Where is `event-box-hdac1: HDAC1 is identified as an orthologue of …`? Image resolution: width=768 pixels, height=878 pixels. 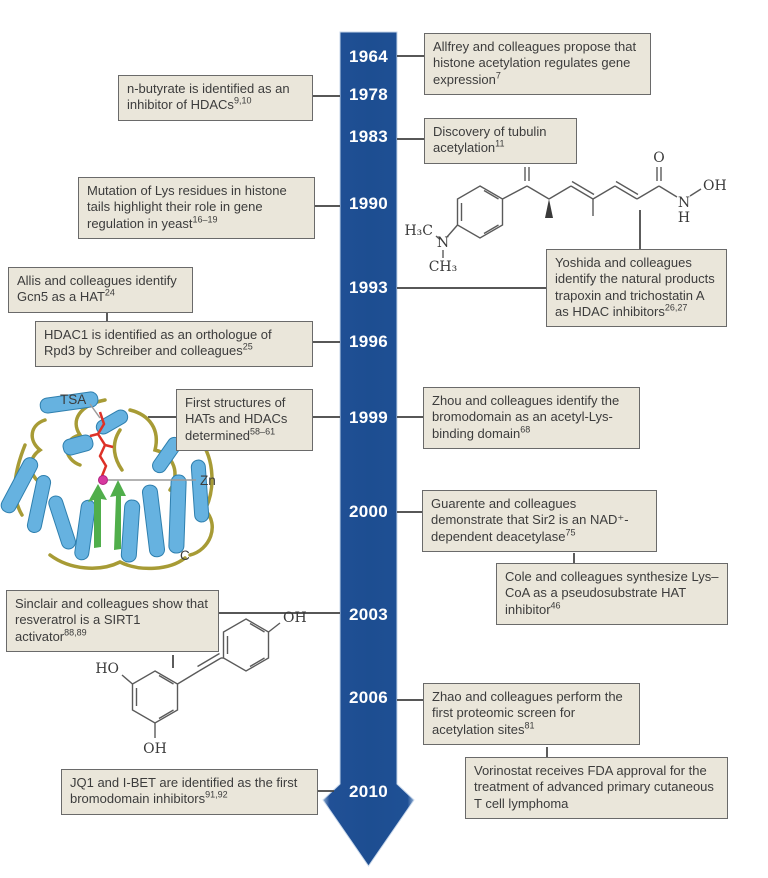
event-box-hdac1: HDAC1 is identified as an orthologue of … is located at coordinates (174, 344).